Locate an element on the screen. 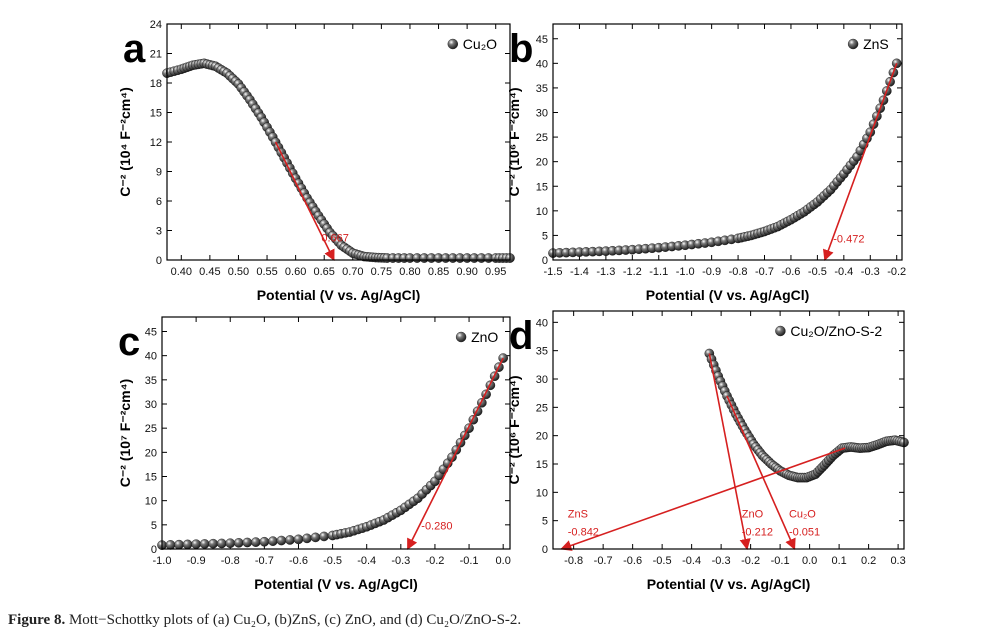  intercept-annotation: ZnO is located at coordinates (753, 514).